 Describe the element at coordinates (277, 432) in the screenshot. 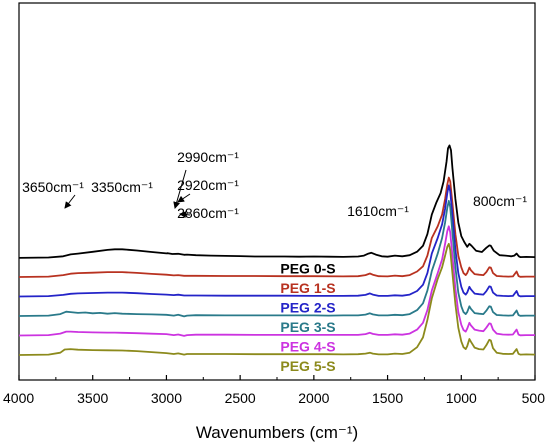

I see `x-axis-label: Wavenumbers (cm⁻¹)` at that location.